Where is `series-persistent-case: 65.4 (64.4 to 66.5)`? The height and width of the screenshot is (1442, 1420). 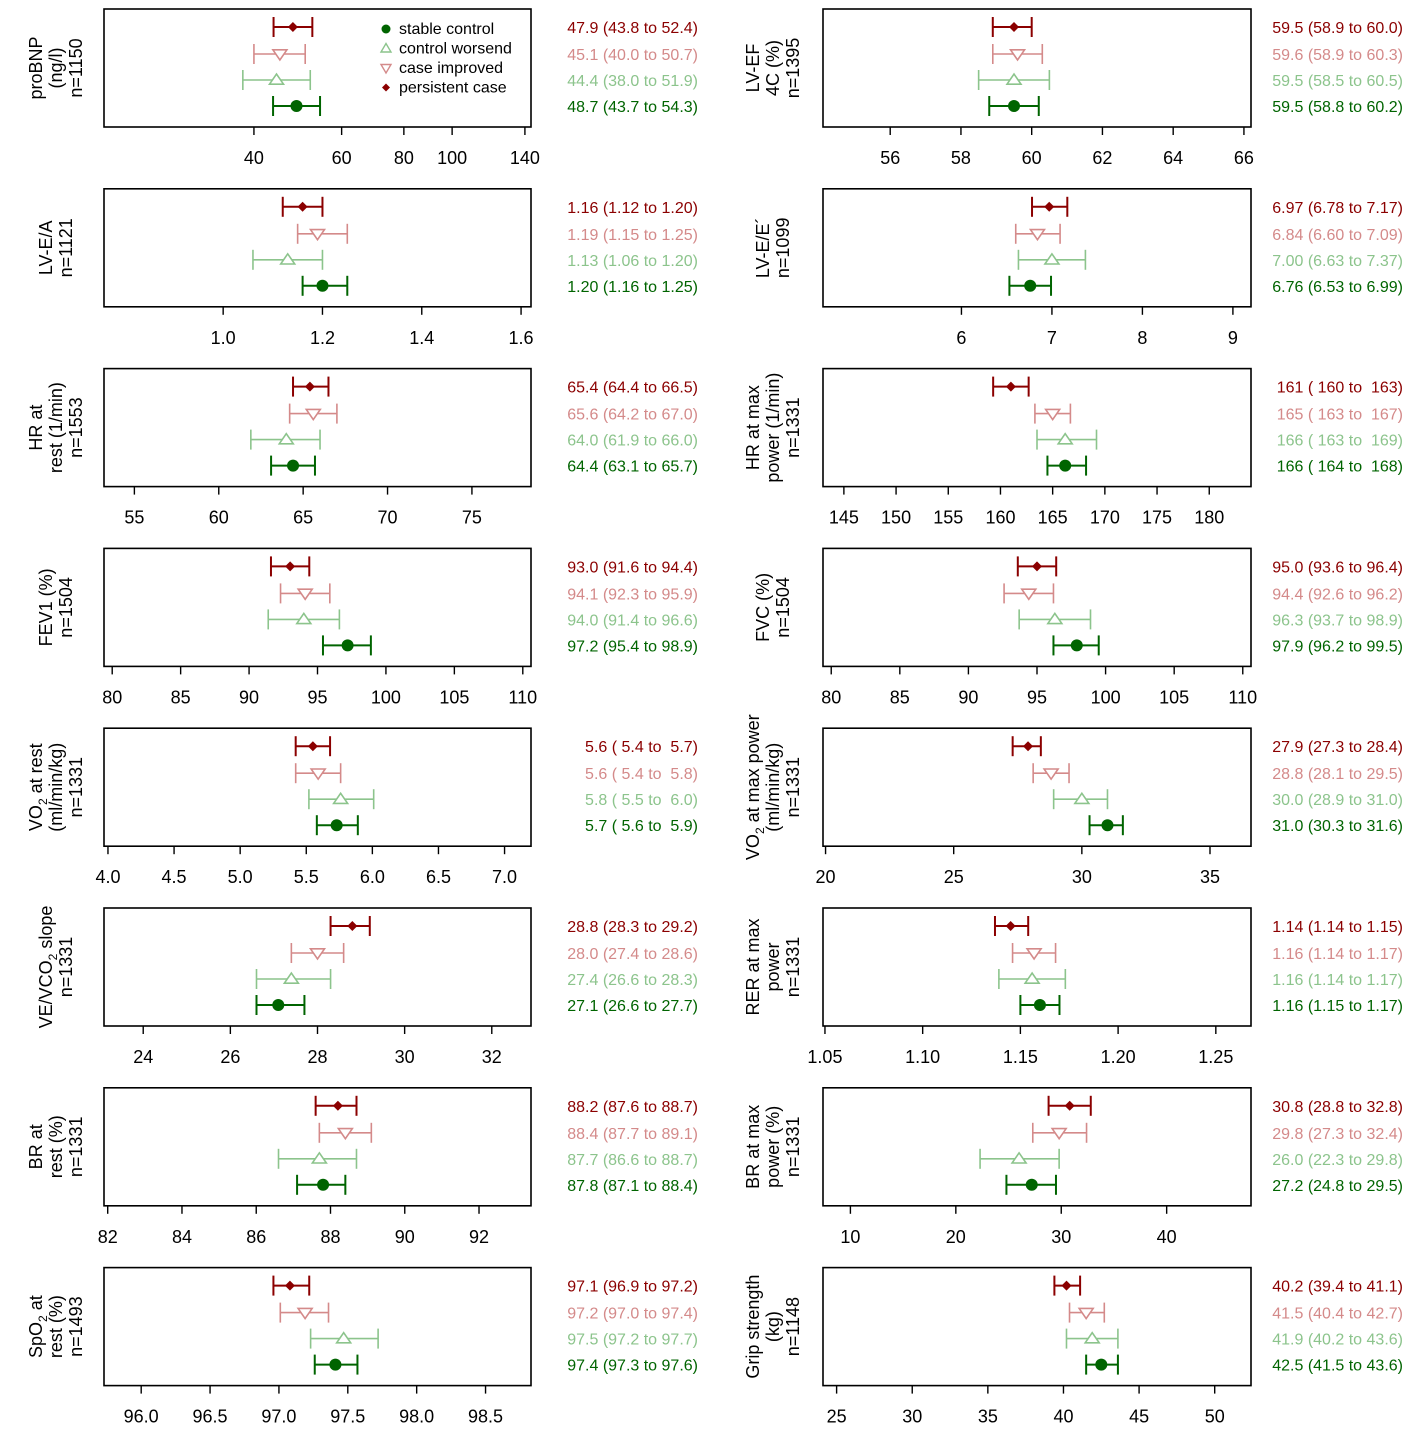 series-persistent-case: 65.4 (64.4 to 66.5) is located at coordinates (495, 386).